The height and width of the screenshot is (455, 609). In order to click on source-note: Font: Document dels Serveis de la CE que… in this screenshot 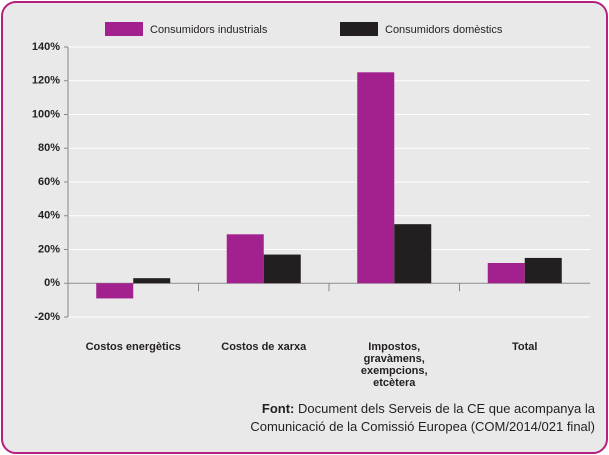, I will do `click(395, 418)`.